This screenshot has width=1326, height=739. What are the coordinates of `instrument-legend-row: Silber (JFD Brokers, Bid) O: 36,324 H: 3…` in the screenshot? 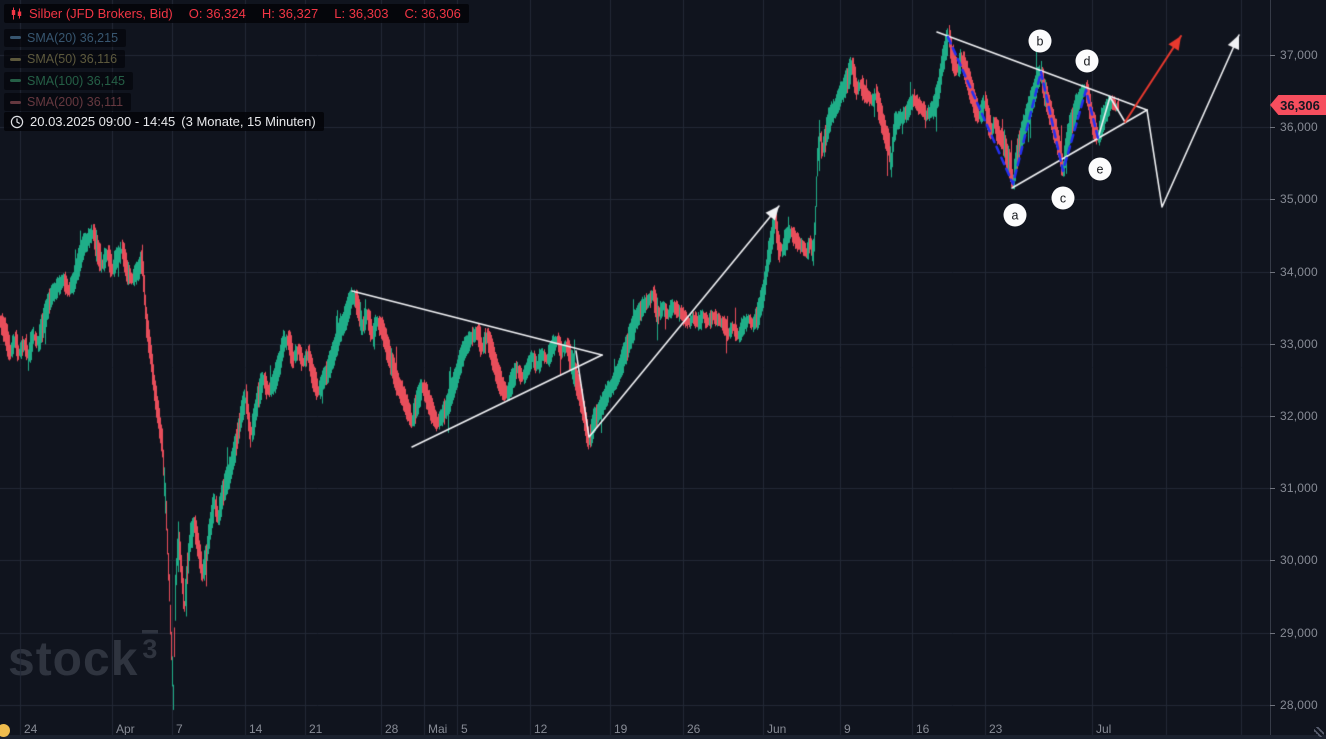 It's located at (236, 13).